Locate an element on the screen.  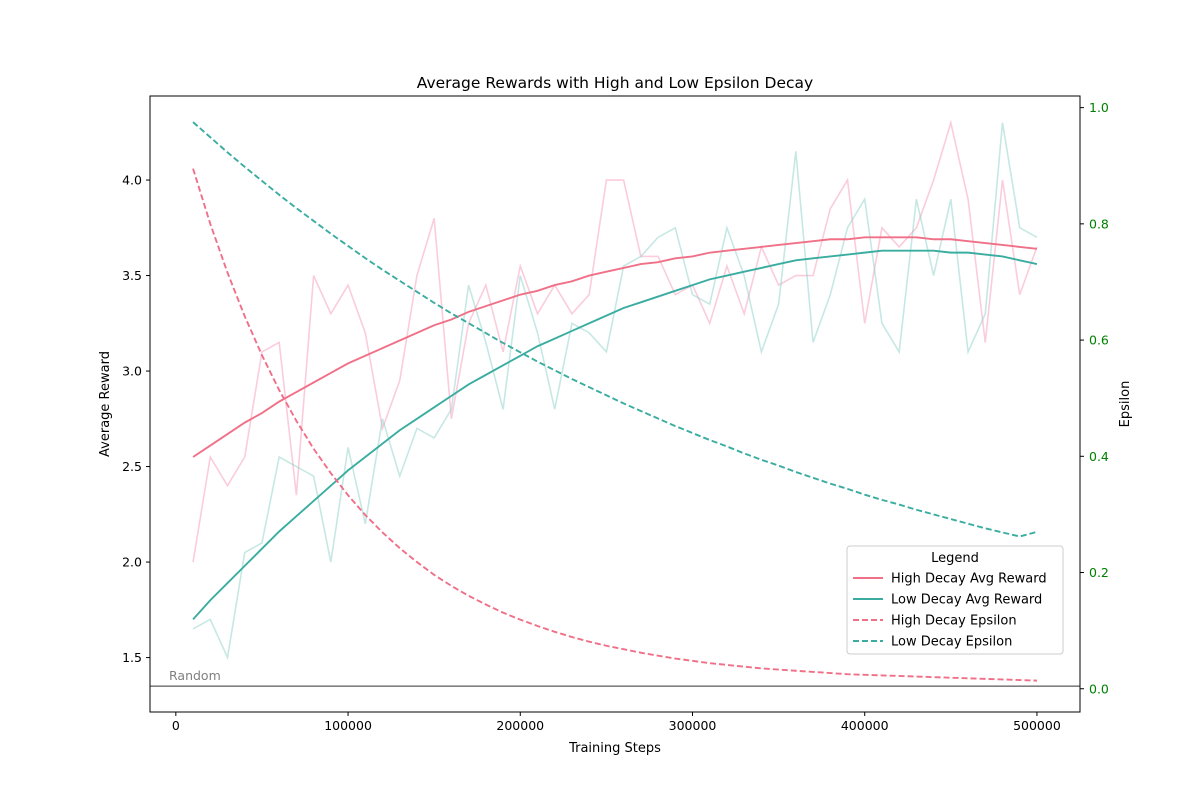
y-tick-label: 4.0 is located at coordinates (132, 180).